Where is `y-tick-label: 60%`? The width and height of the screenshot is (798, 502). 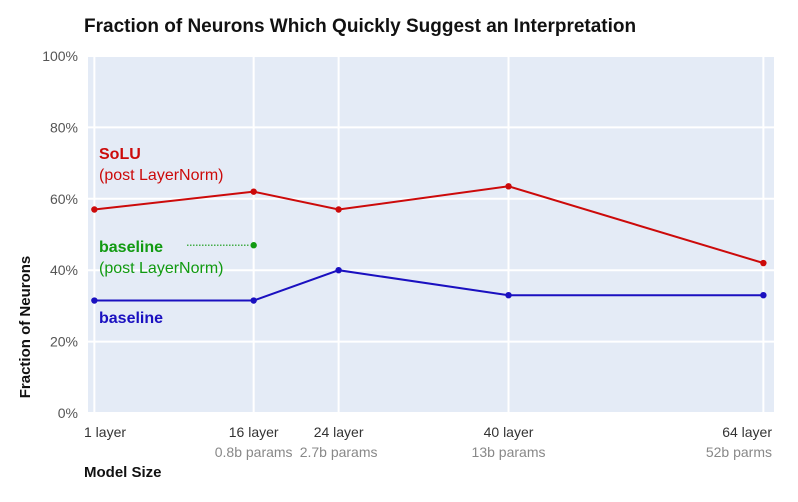
y-tick-label: 60% is located at coordinates (64, 199).